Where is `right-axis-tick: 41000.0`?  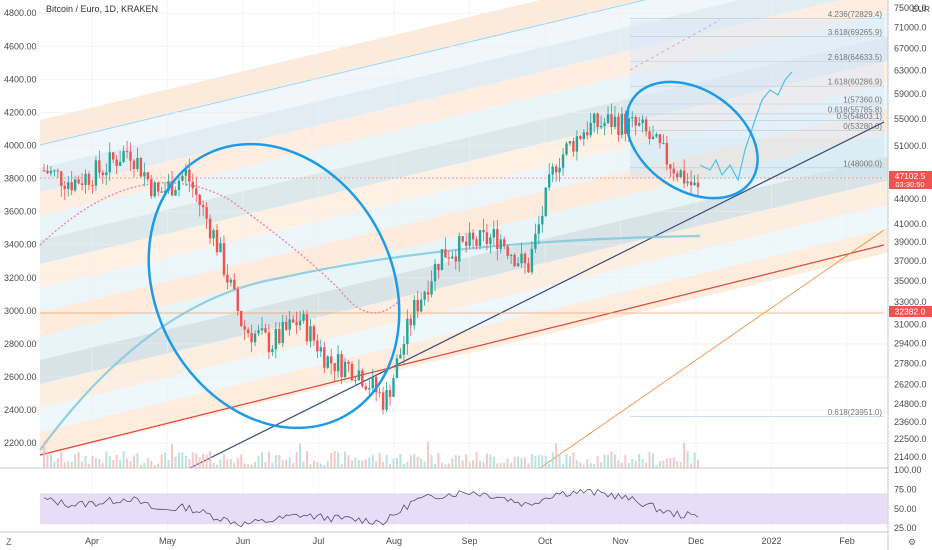
right-axis-tick: 41000.0 is located at coordinates (910, 224).